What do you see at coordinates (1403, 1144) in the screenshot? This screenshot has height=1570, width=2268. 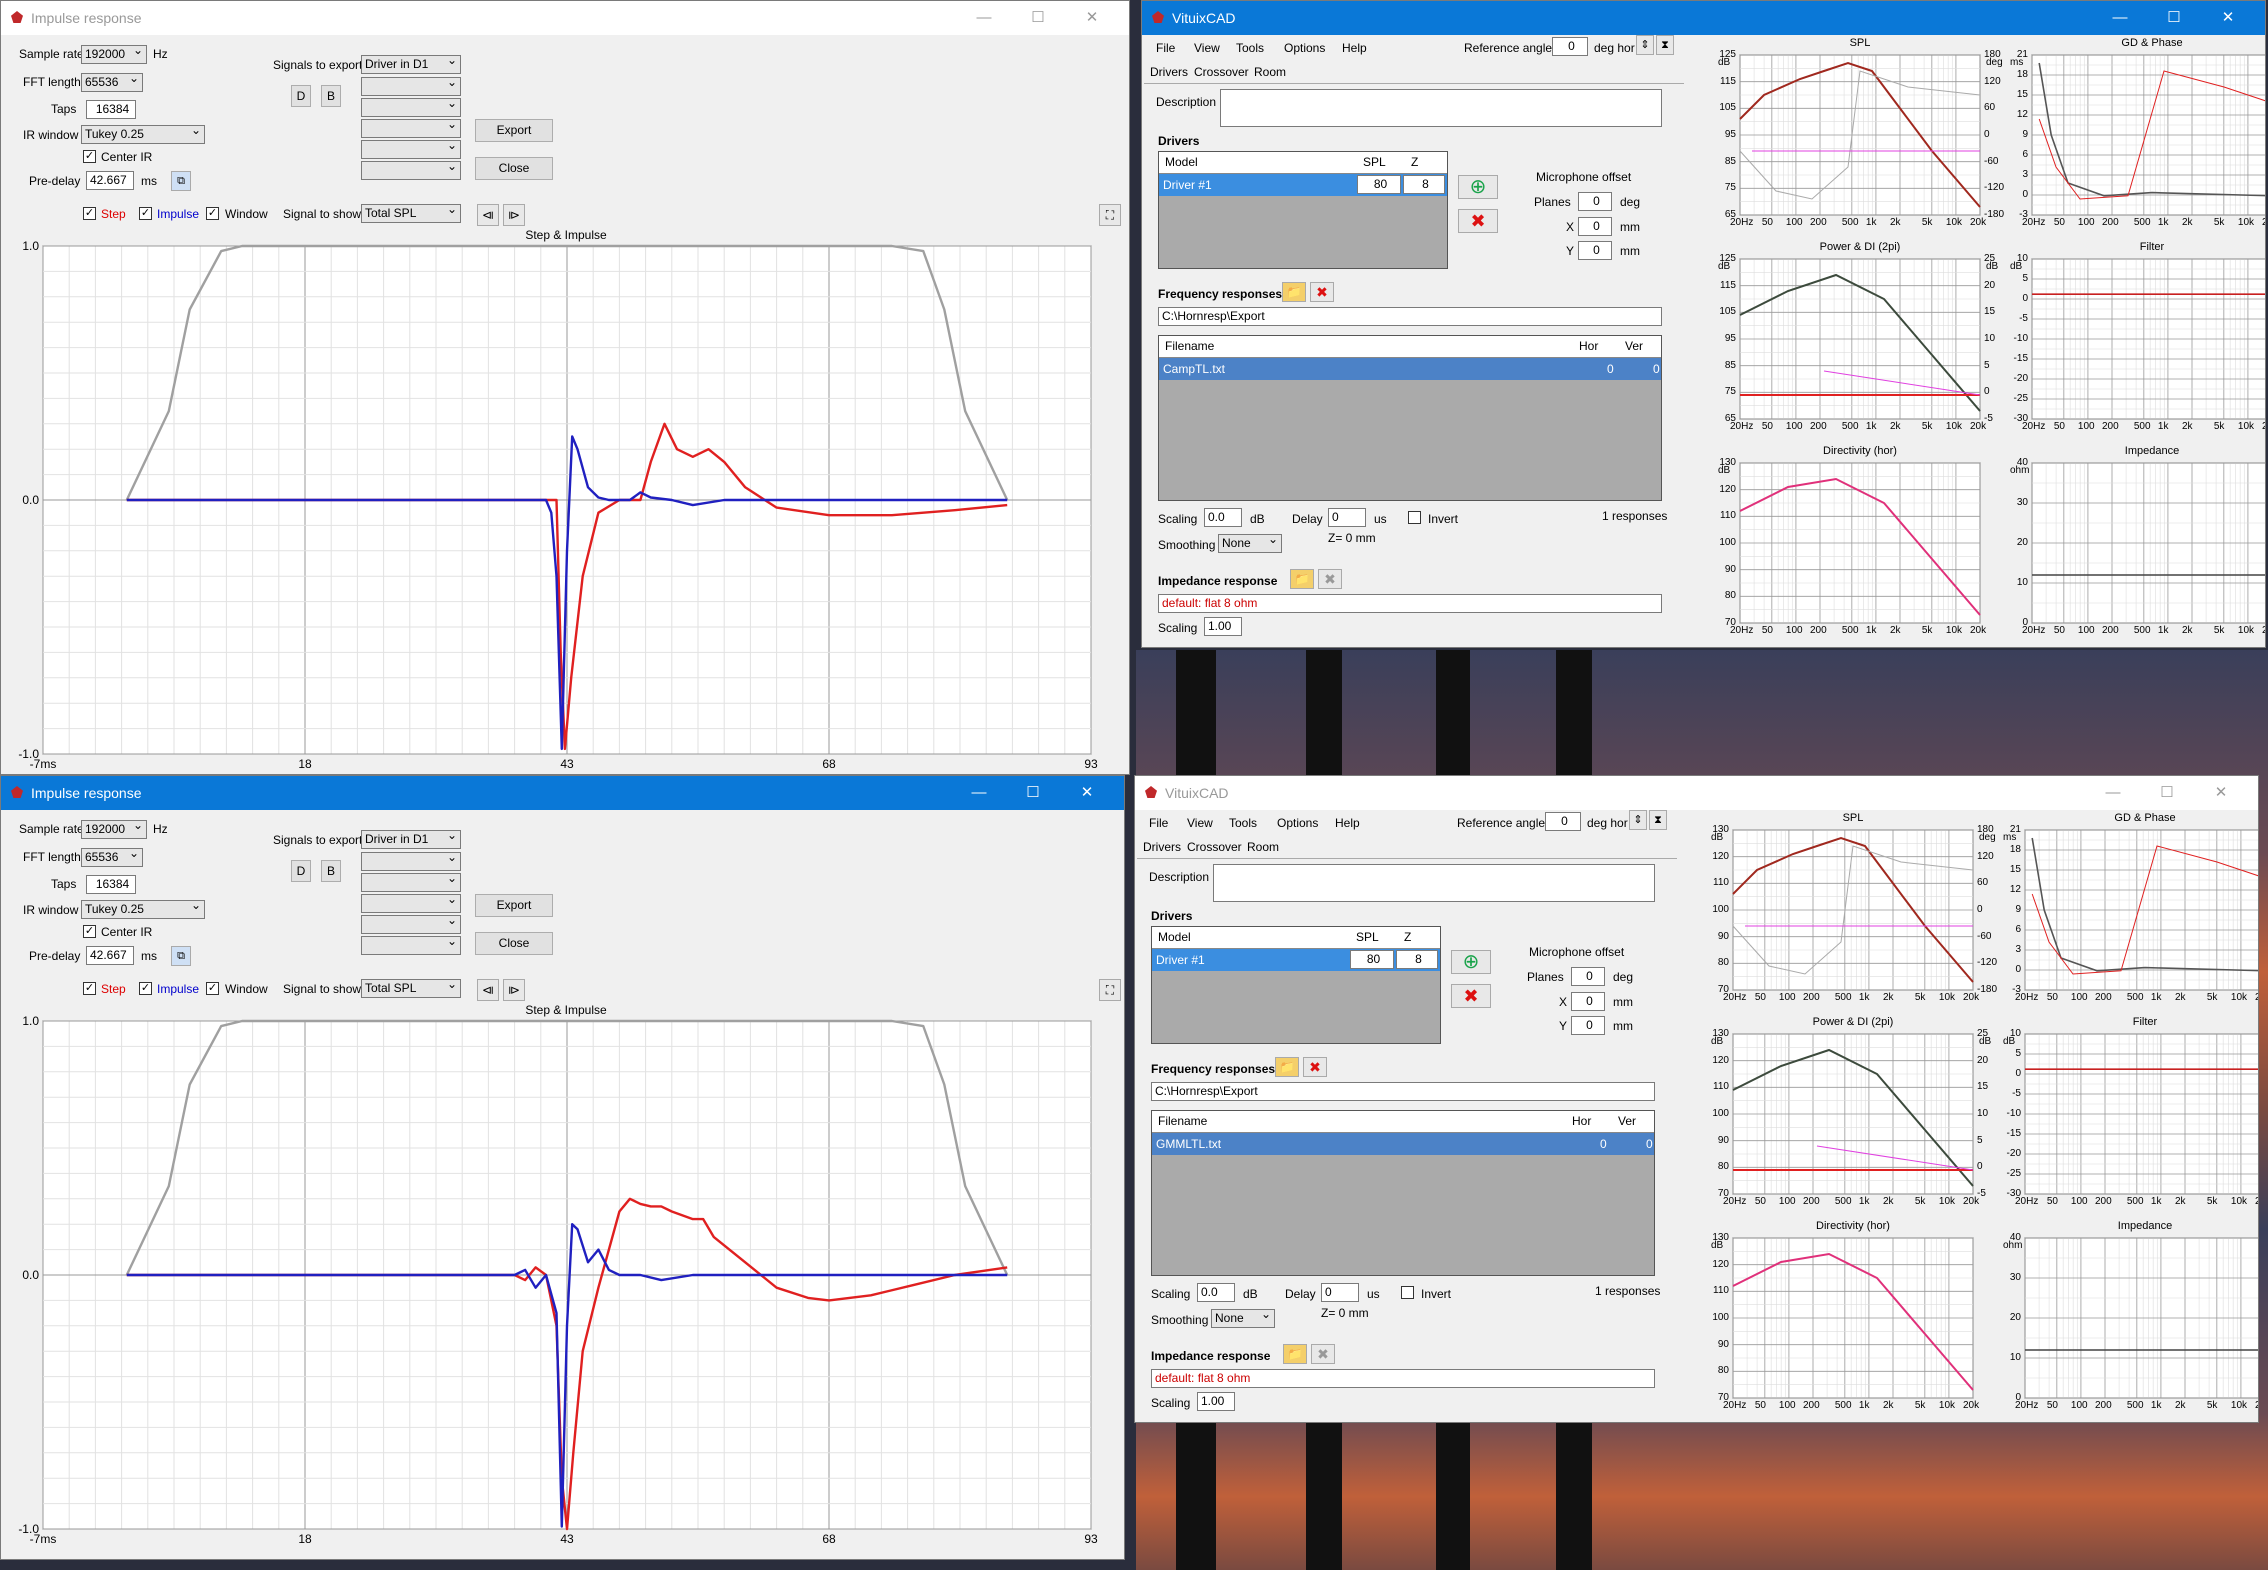 I see `file-row: GMMLTL.txt 0 0` at bounding box center [1403, 1144].